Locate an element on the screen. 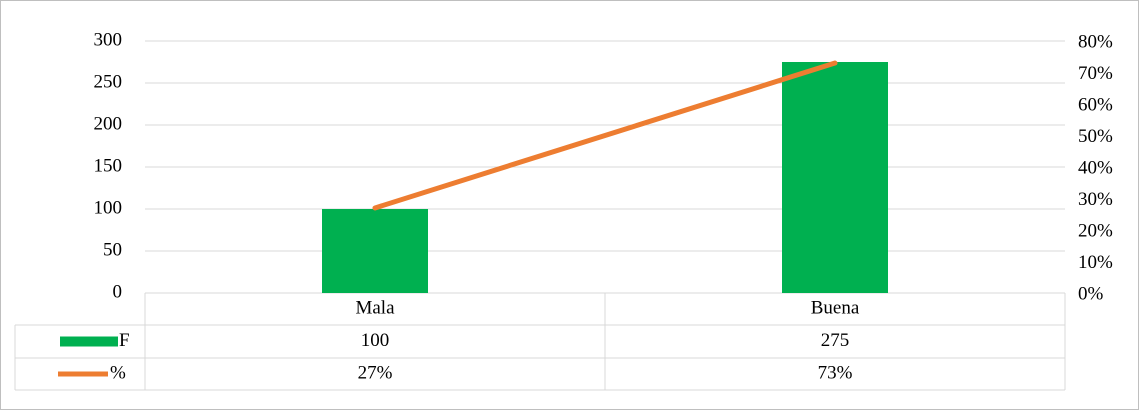  y2-tick-label: 80% is located at coordinates (1095, 41).